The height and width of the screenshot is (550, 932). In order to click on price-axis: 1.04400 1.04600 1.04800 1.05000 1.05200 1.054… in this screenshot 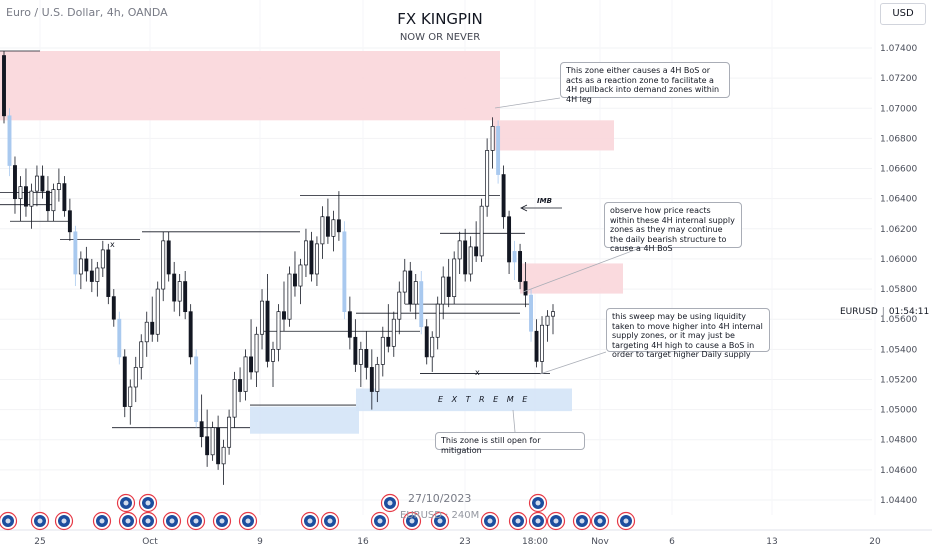, I will do `click(898, 275)`.